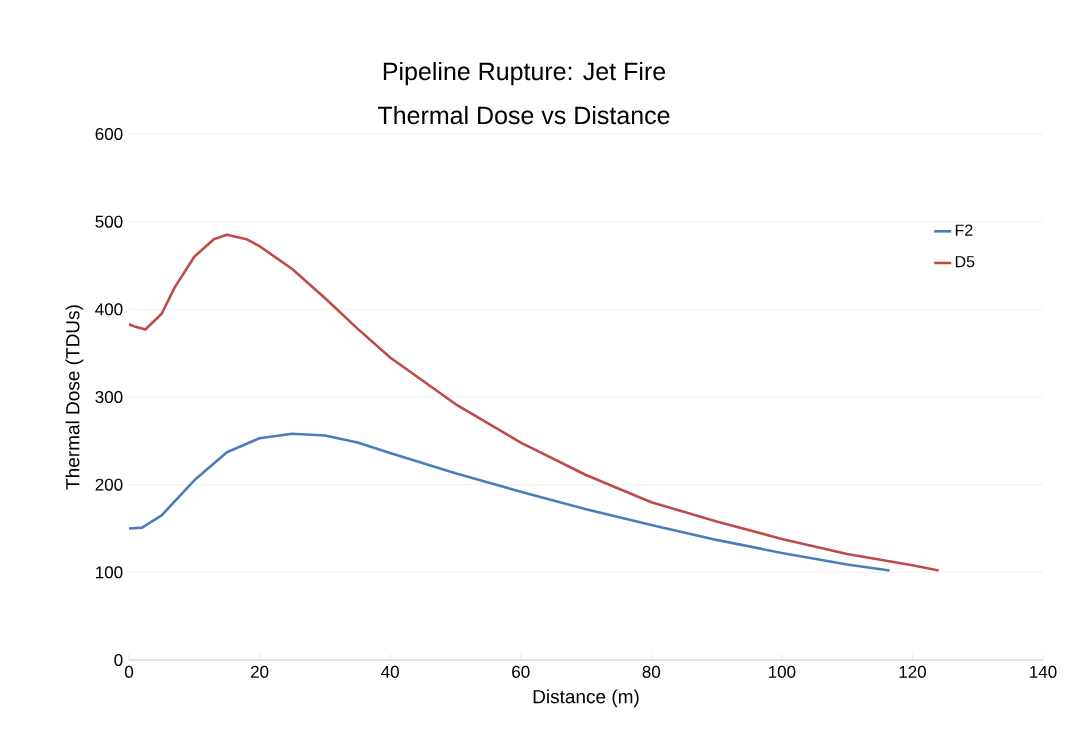 The width and height of the screenshot is (1075, 756). Describe the element at coordinates (390, 671) in the screenshot. I see `x-tick-label: 40` at that location.